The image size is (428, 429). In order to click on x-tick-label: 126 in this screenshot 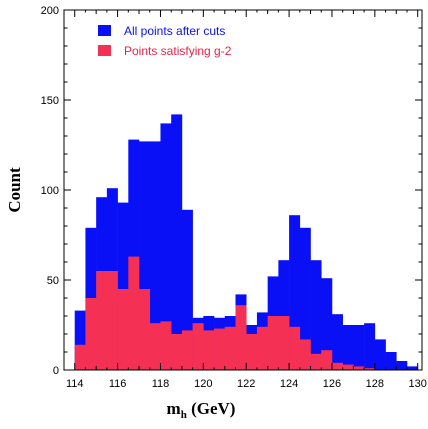, I will do `click(332, 384)`.